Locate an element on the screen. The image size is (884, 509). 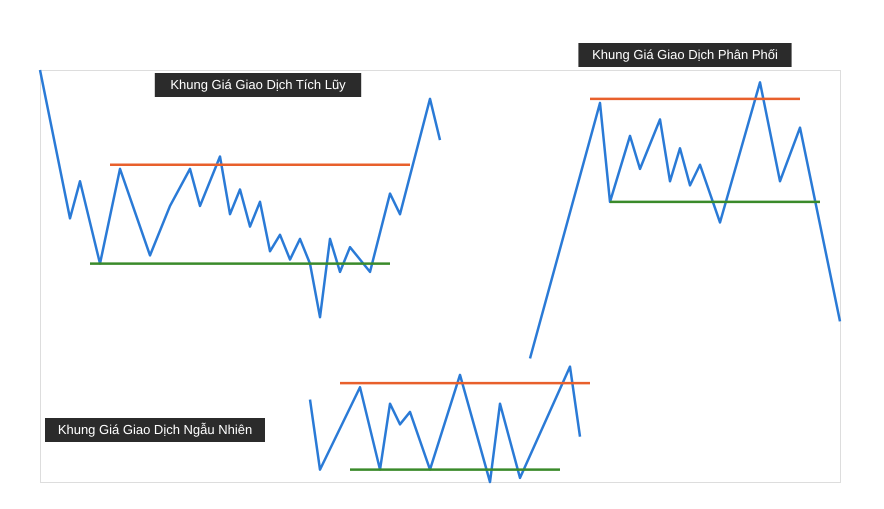
text: Khung Giá Giao Dịch Phân Phối is located at coordinates (685, 54).